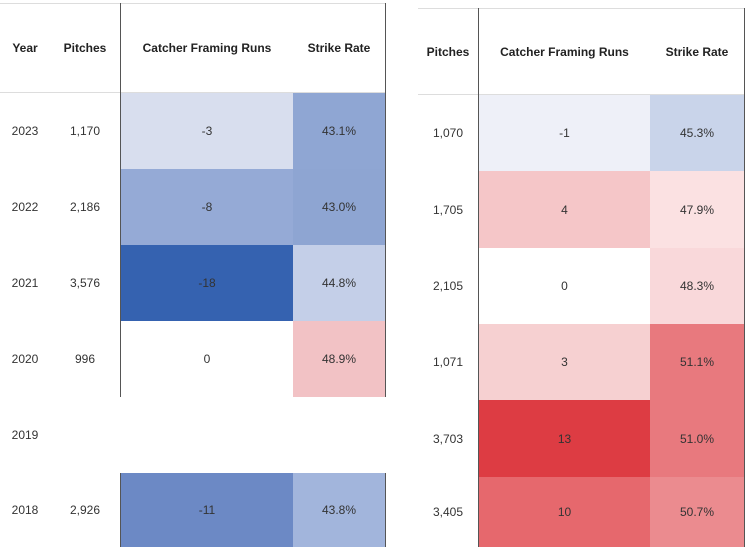 The image size is (747, 547). Describe the element at coordinates (206, 207) in the screenshot. I see `framing-cell: -8` at that location.